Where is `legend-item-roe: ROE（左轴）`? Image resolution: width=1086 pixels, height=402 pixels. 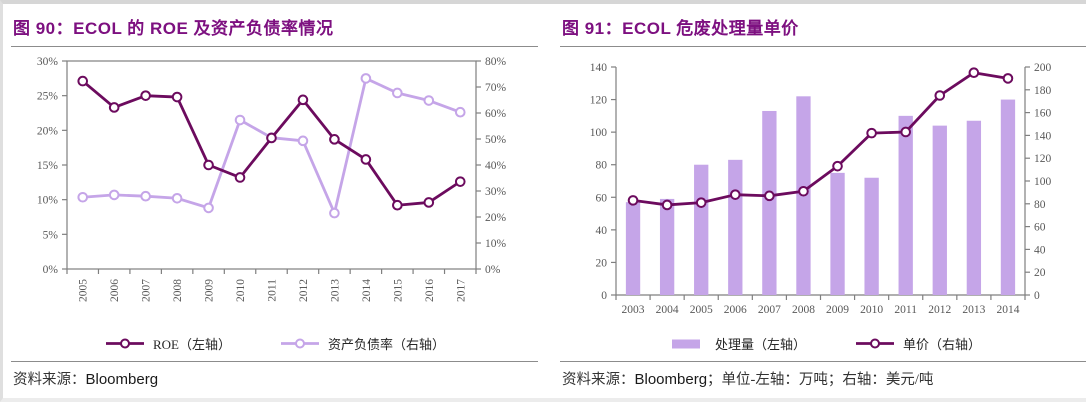 legend-item-roe: ROE（左轴） is located at coordinates (167, 343).